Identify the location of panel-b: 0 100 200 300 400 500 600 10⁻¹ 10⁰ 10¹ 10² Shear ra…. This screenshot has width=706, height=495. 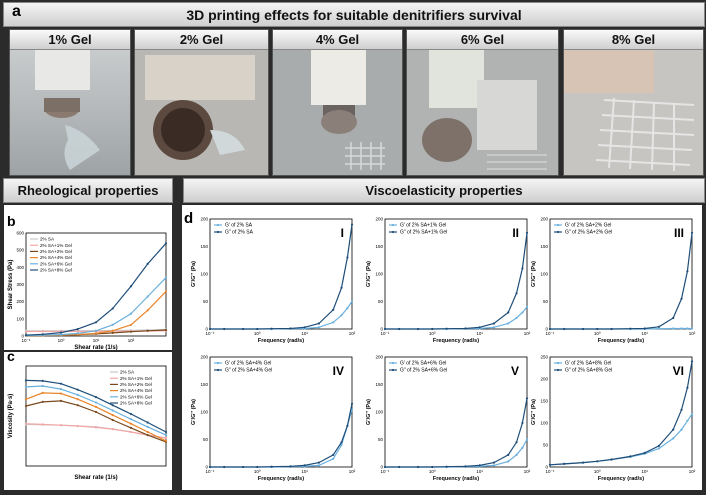
(88, 278).